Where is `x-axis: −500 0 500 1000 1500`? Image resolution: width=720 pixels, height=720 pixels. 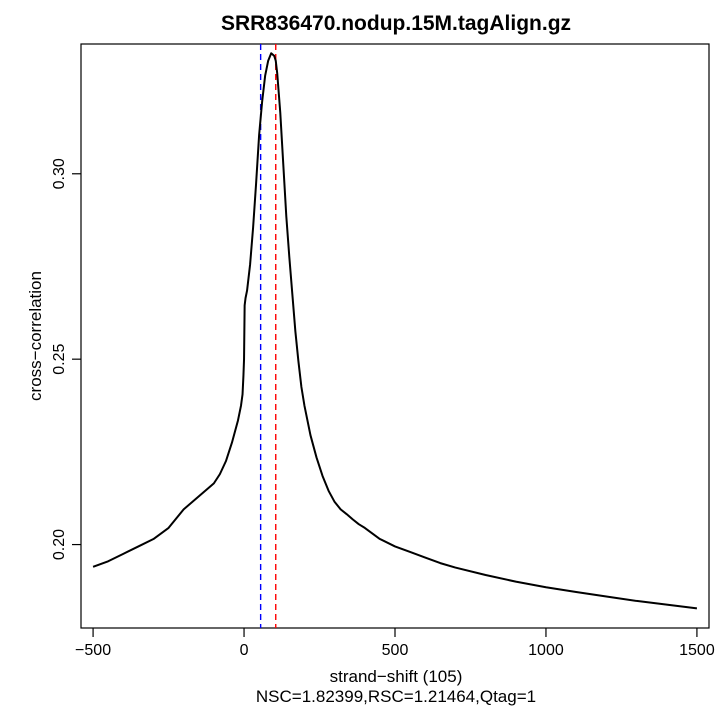 x-axis: −500 0 500 1000 1500 is located at coordinates (395, 643).